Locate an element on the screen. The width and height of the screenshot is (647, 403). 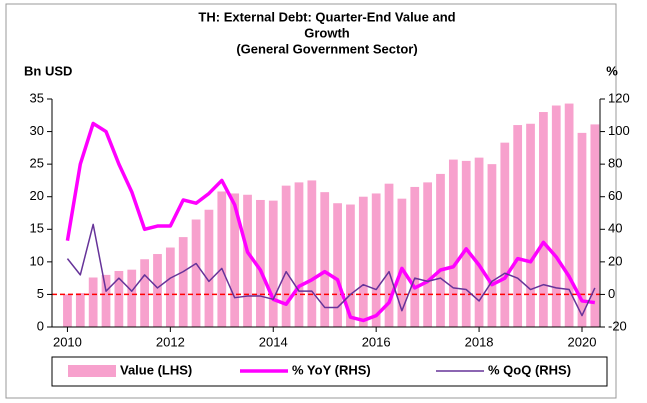
y2-tick-label: 60 is located at coordinates (615, 195).